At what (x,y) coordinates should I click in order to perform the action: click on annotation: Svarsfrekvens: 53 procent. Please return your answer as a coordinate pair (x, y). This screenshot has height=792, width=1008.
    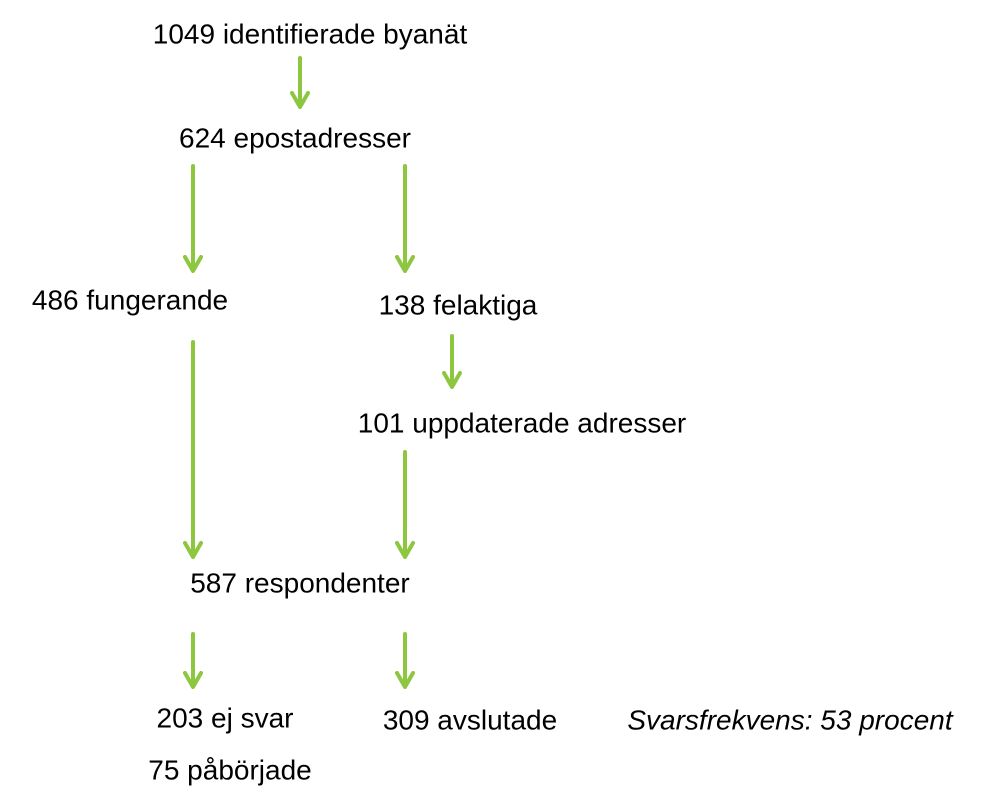
    Looking at the image, I should click on (790, 719).